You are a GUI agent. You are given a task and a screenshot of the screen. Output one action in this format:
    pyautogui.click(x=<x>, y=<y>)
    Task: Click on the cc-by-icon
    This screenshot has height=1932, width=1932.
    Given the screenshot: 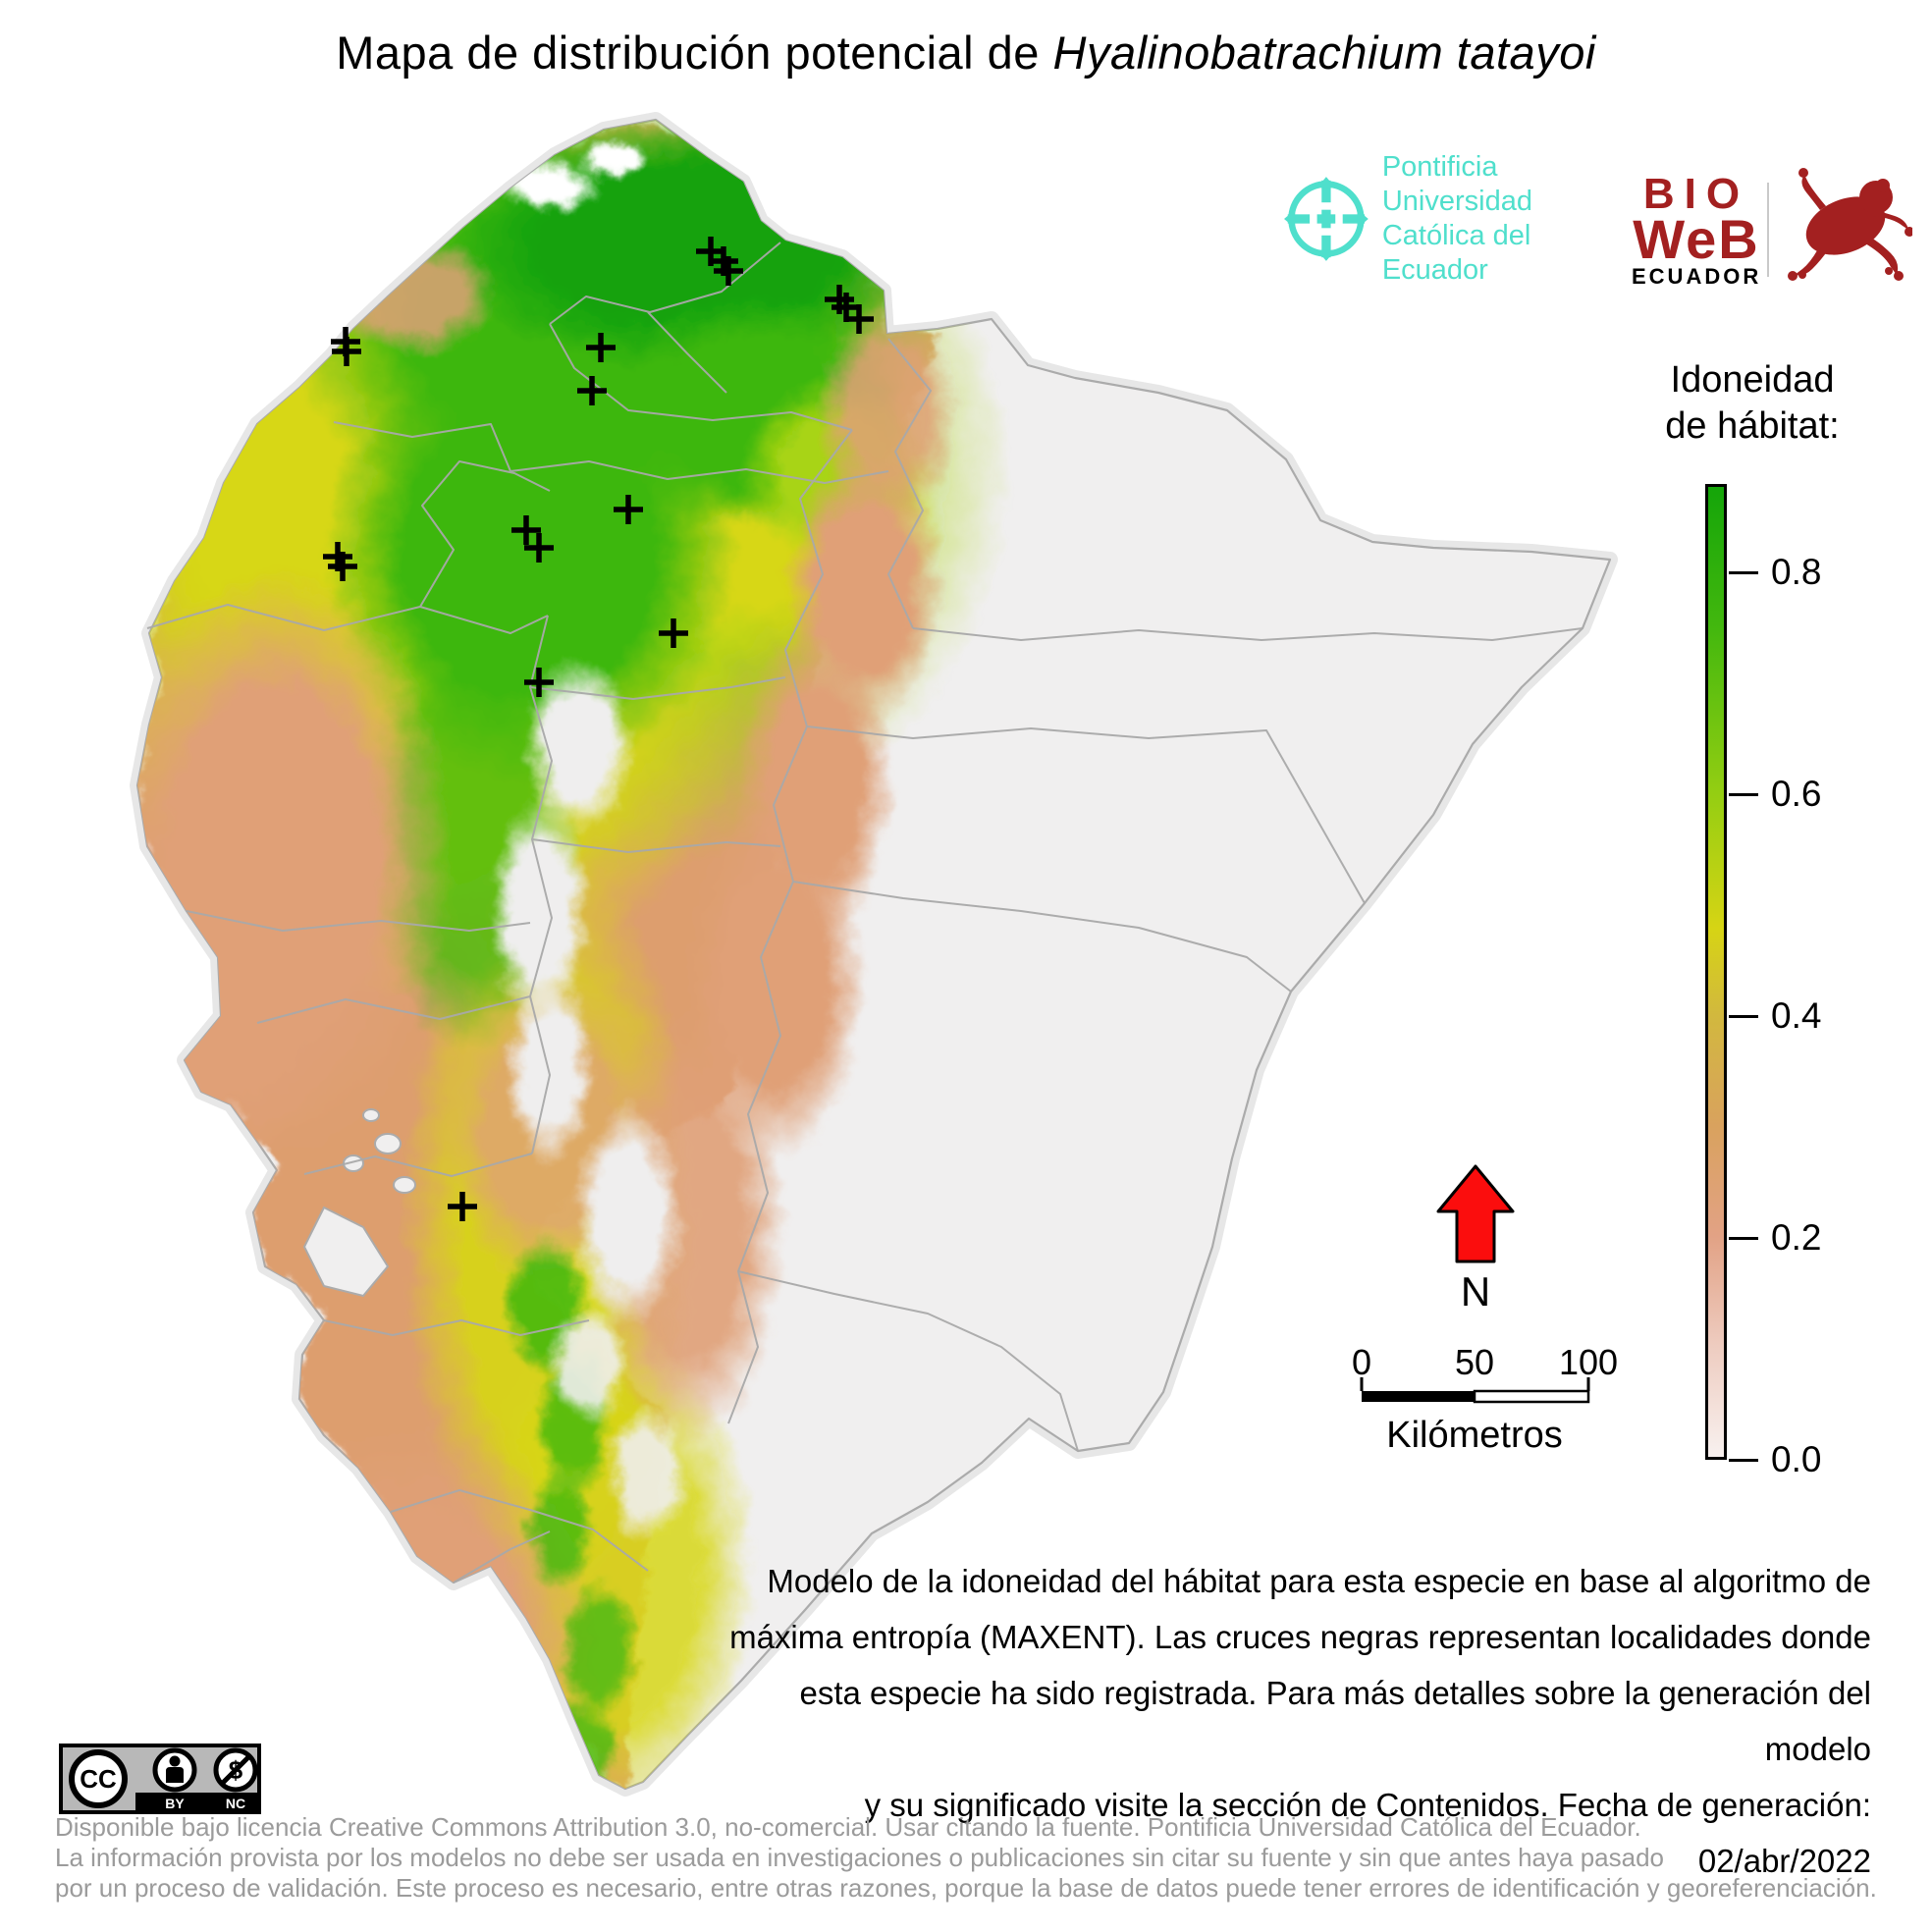 What is the action you would take?
    pyautogui.click(x=174, y=1770)
    